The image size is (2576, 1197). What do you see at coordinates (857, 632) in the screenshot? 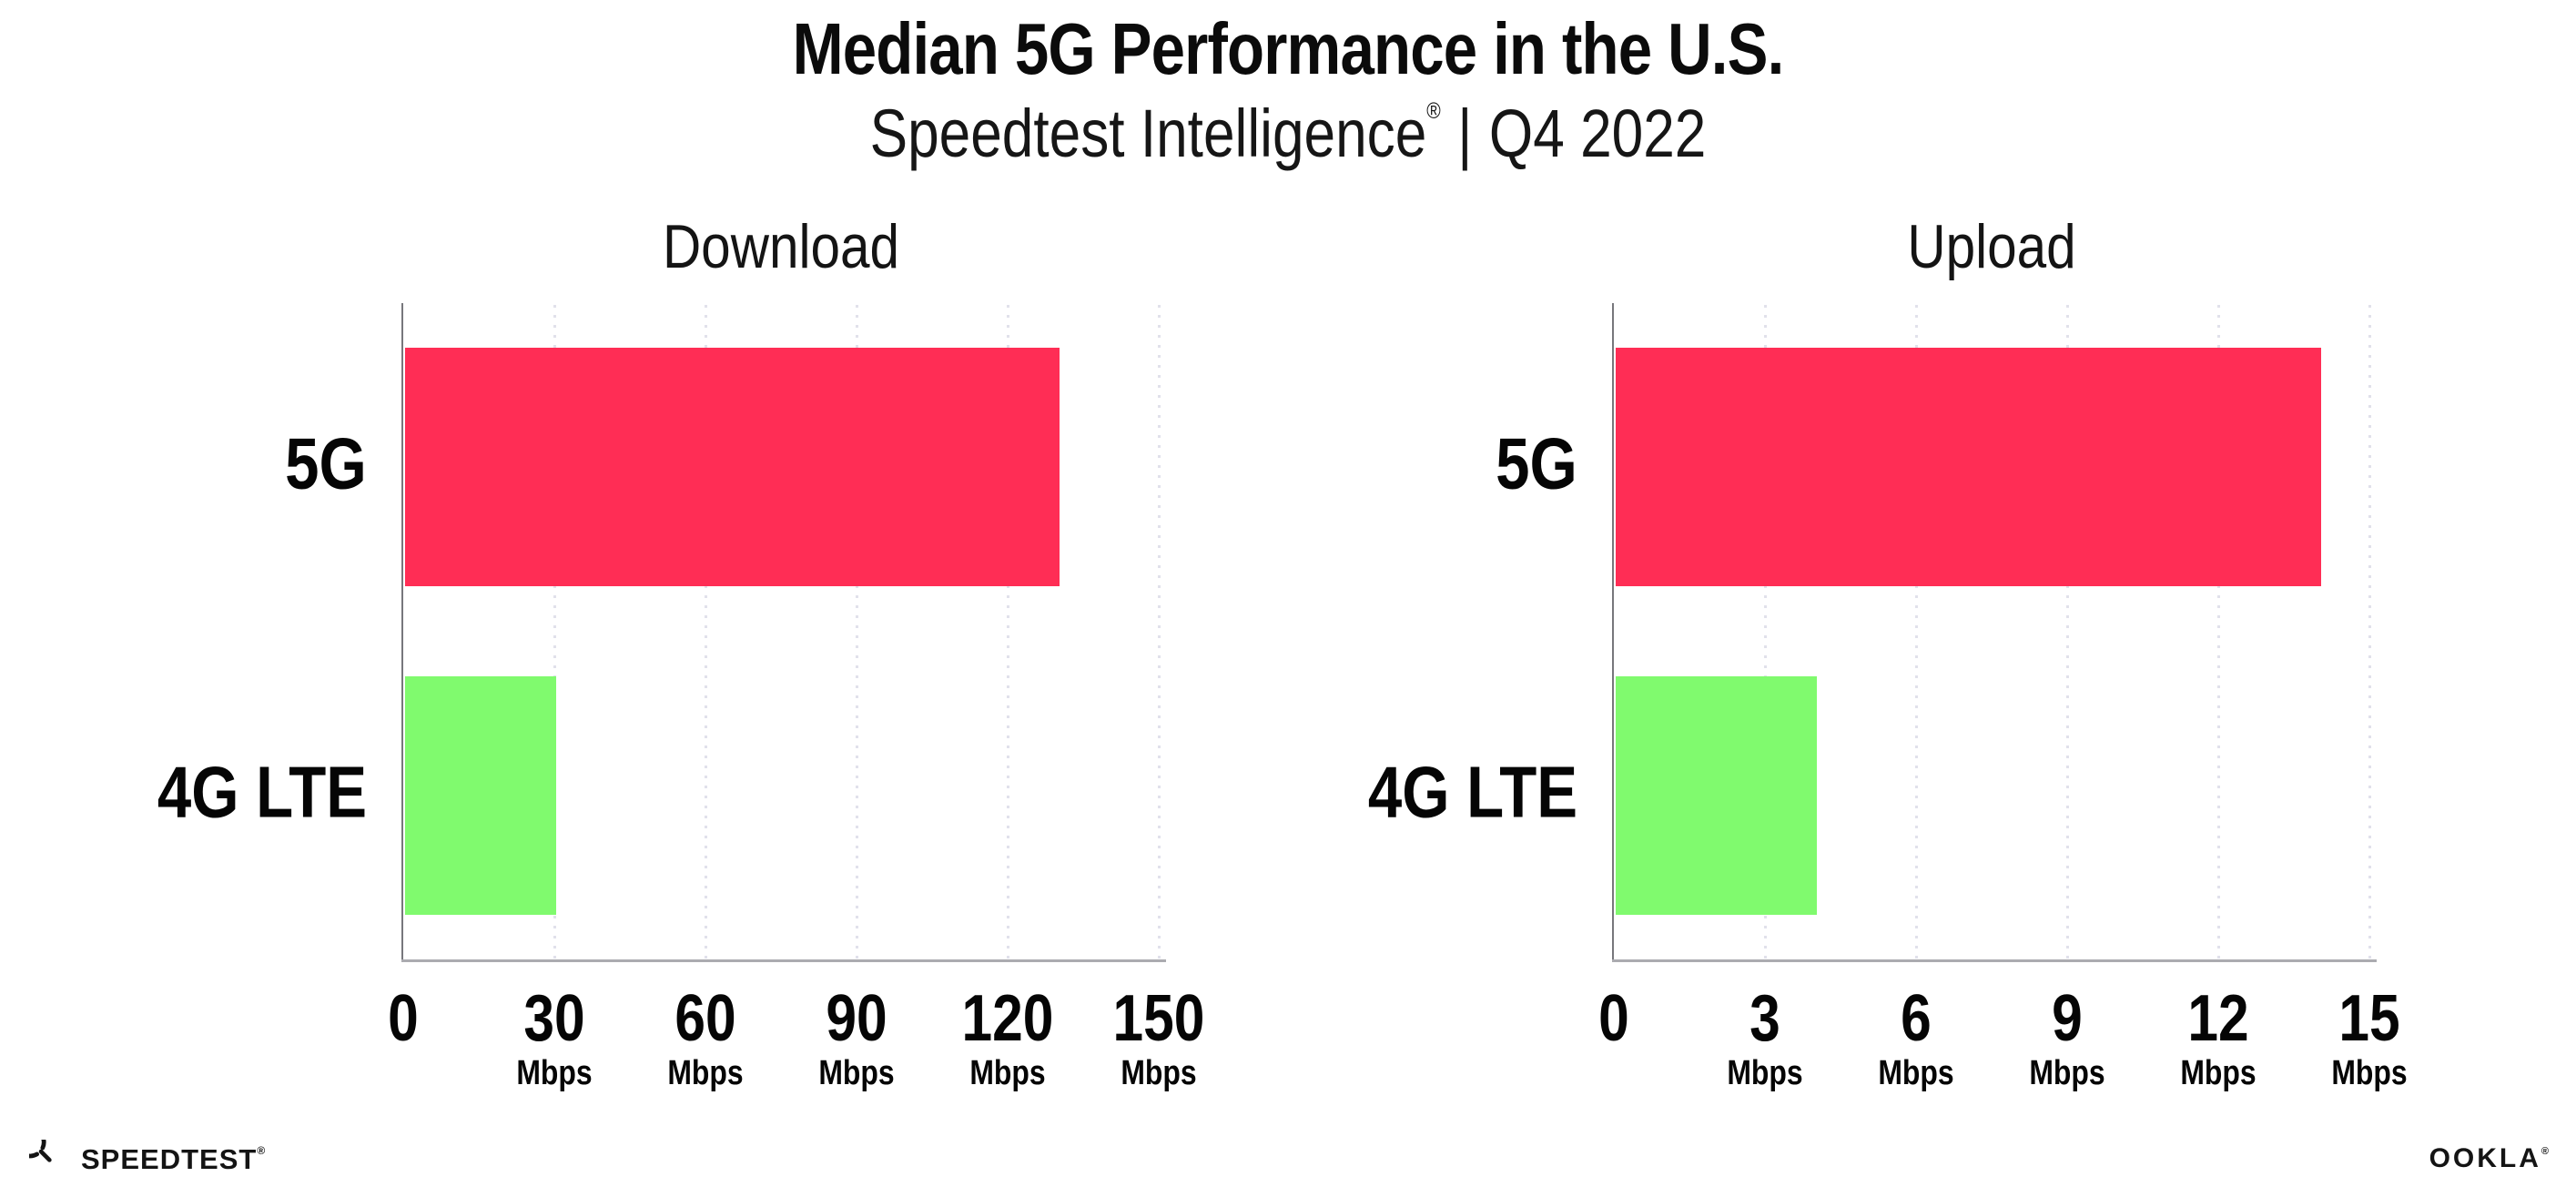
I see `gridline-90-mbps` at bounding box center [857, 632].